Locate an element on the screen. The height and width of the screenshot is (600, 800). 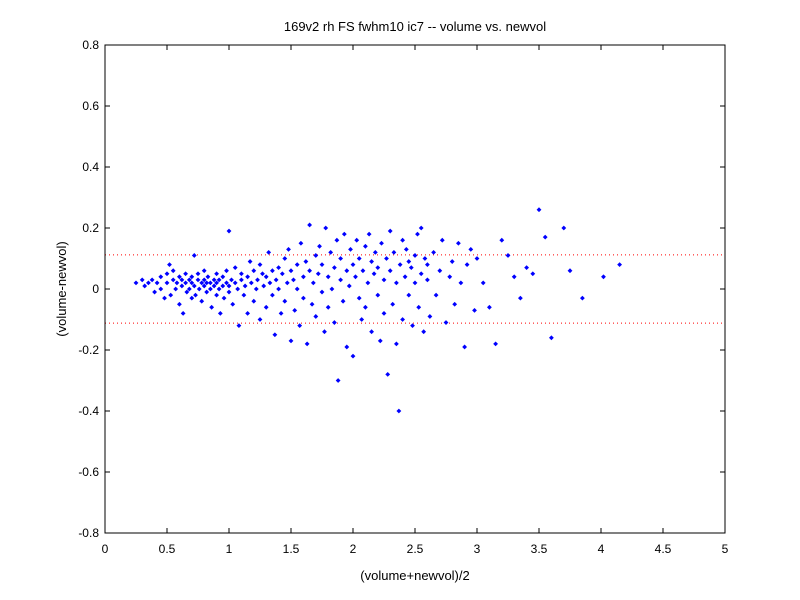
x-tick-label: 4.5 is located at coordinates (663, 549).